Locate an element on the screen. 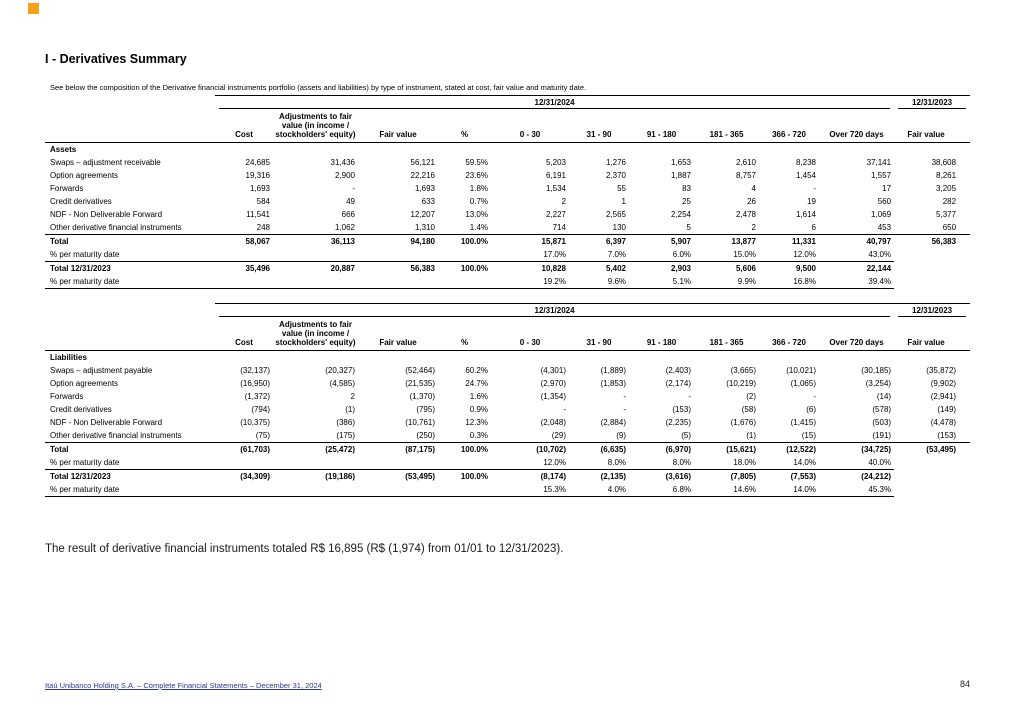  value-cell: (24,212) is located at coordinates (857, 476).